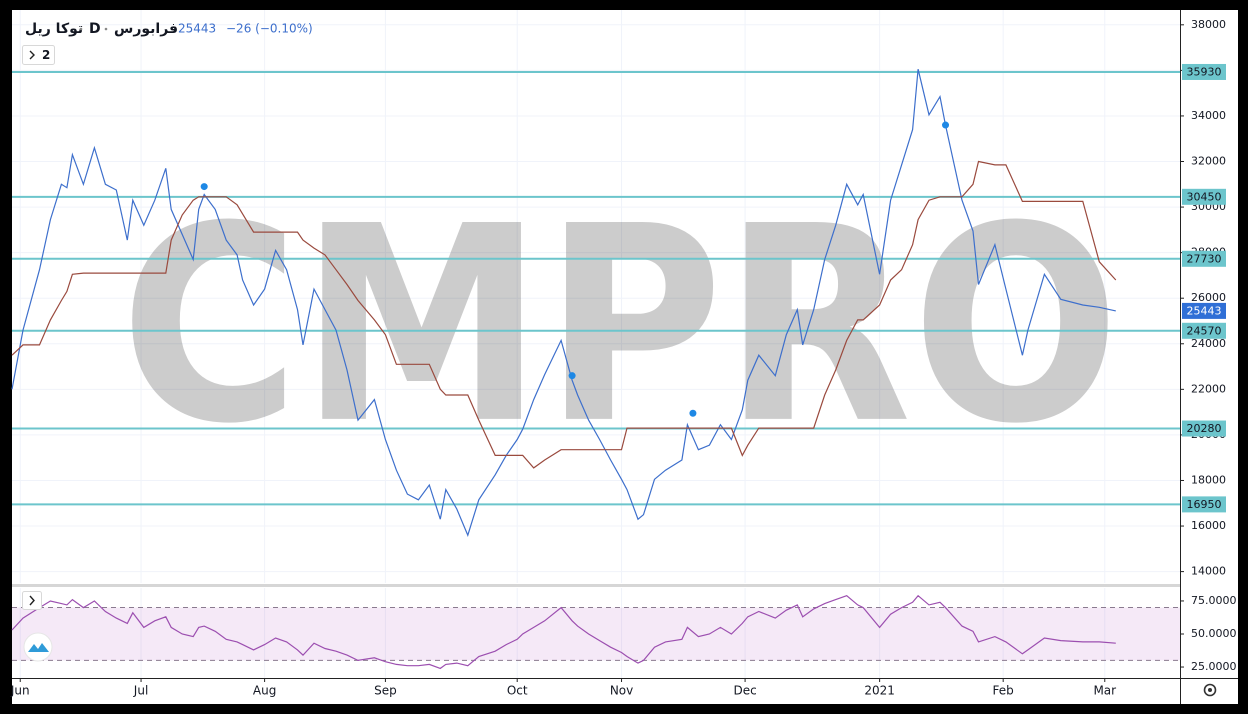 The width and height of the screenshot is (1248, 714). What do you see at coordinates (95, 29) in the screenshot?
I see `interval: D` at bounding box center [95, 29].